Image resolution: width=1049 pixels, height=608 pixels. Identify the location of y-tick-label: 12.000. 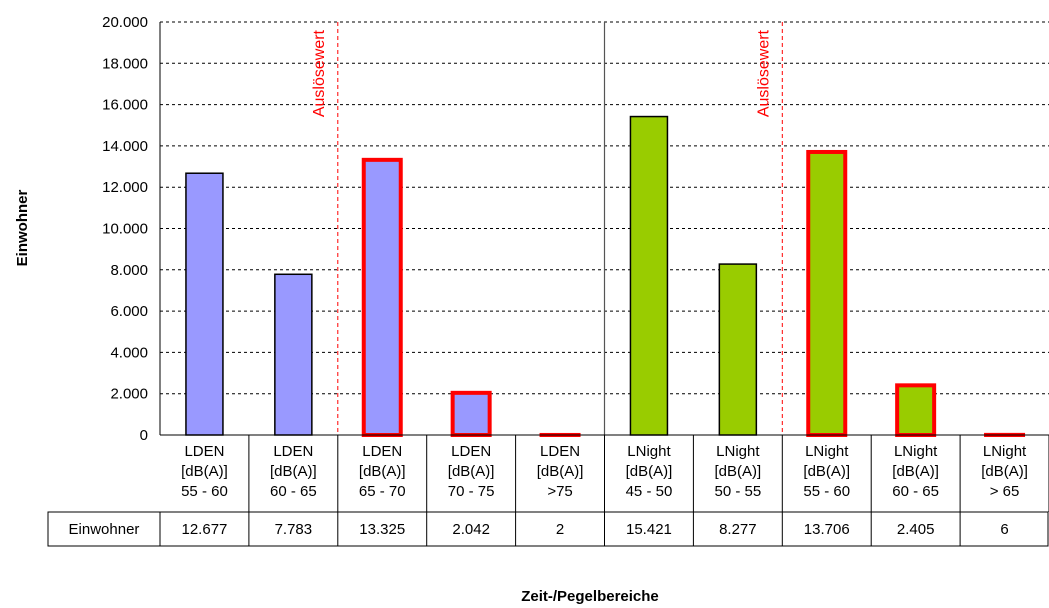
(125, 187).